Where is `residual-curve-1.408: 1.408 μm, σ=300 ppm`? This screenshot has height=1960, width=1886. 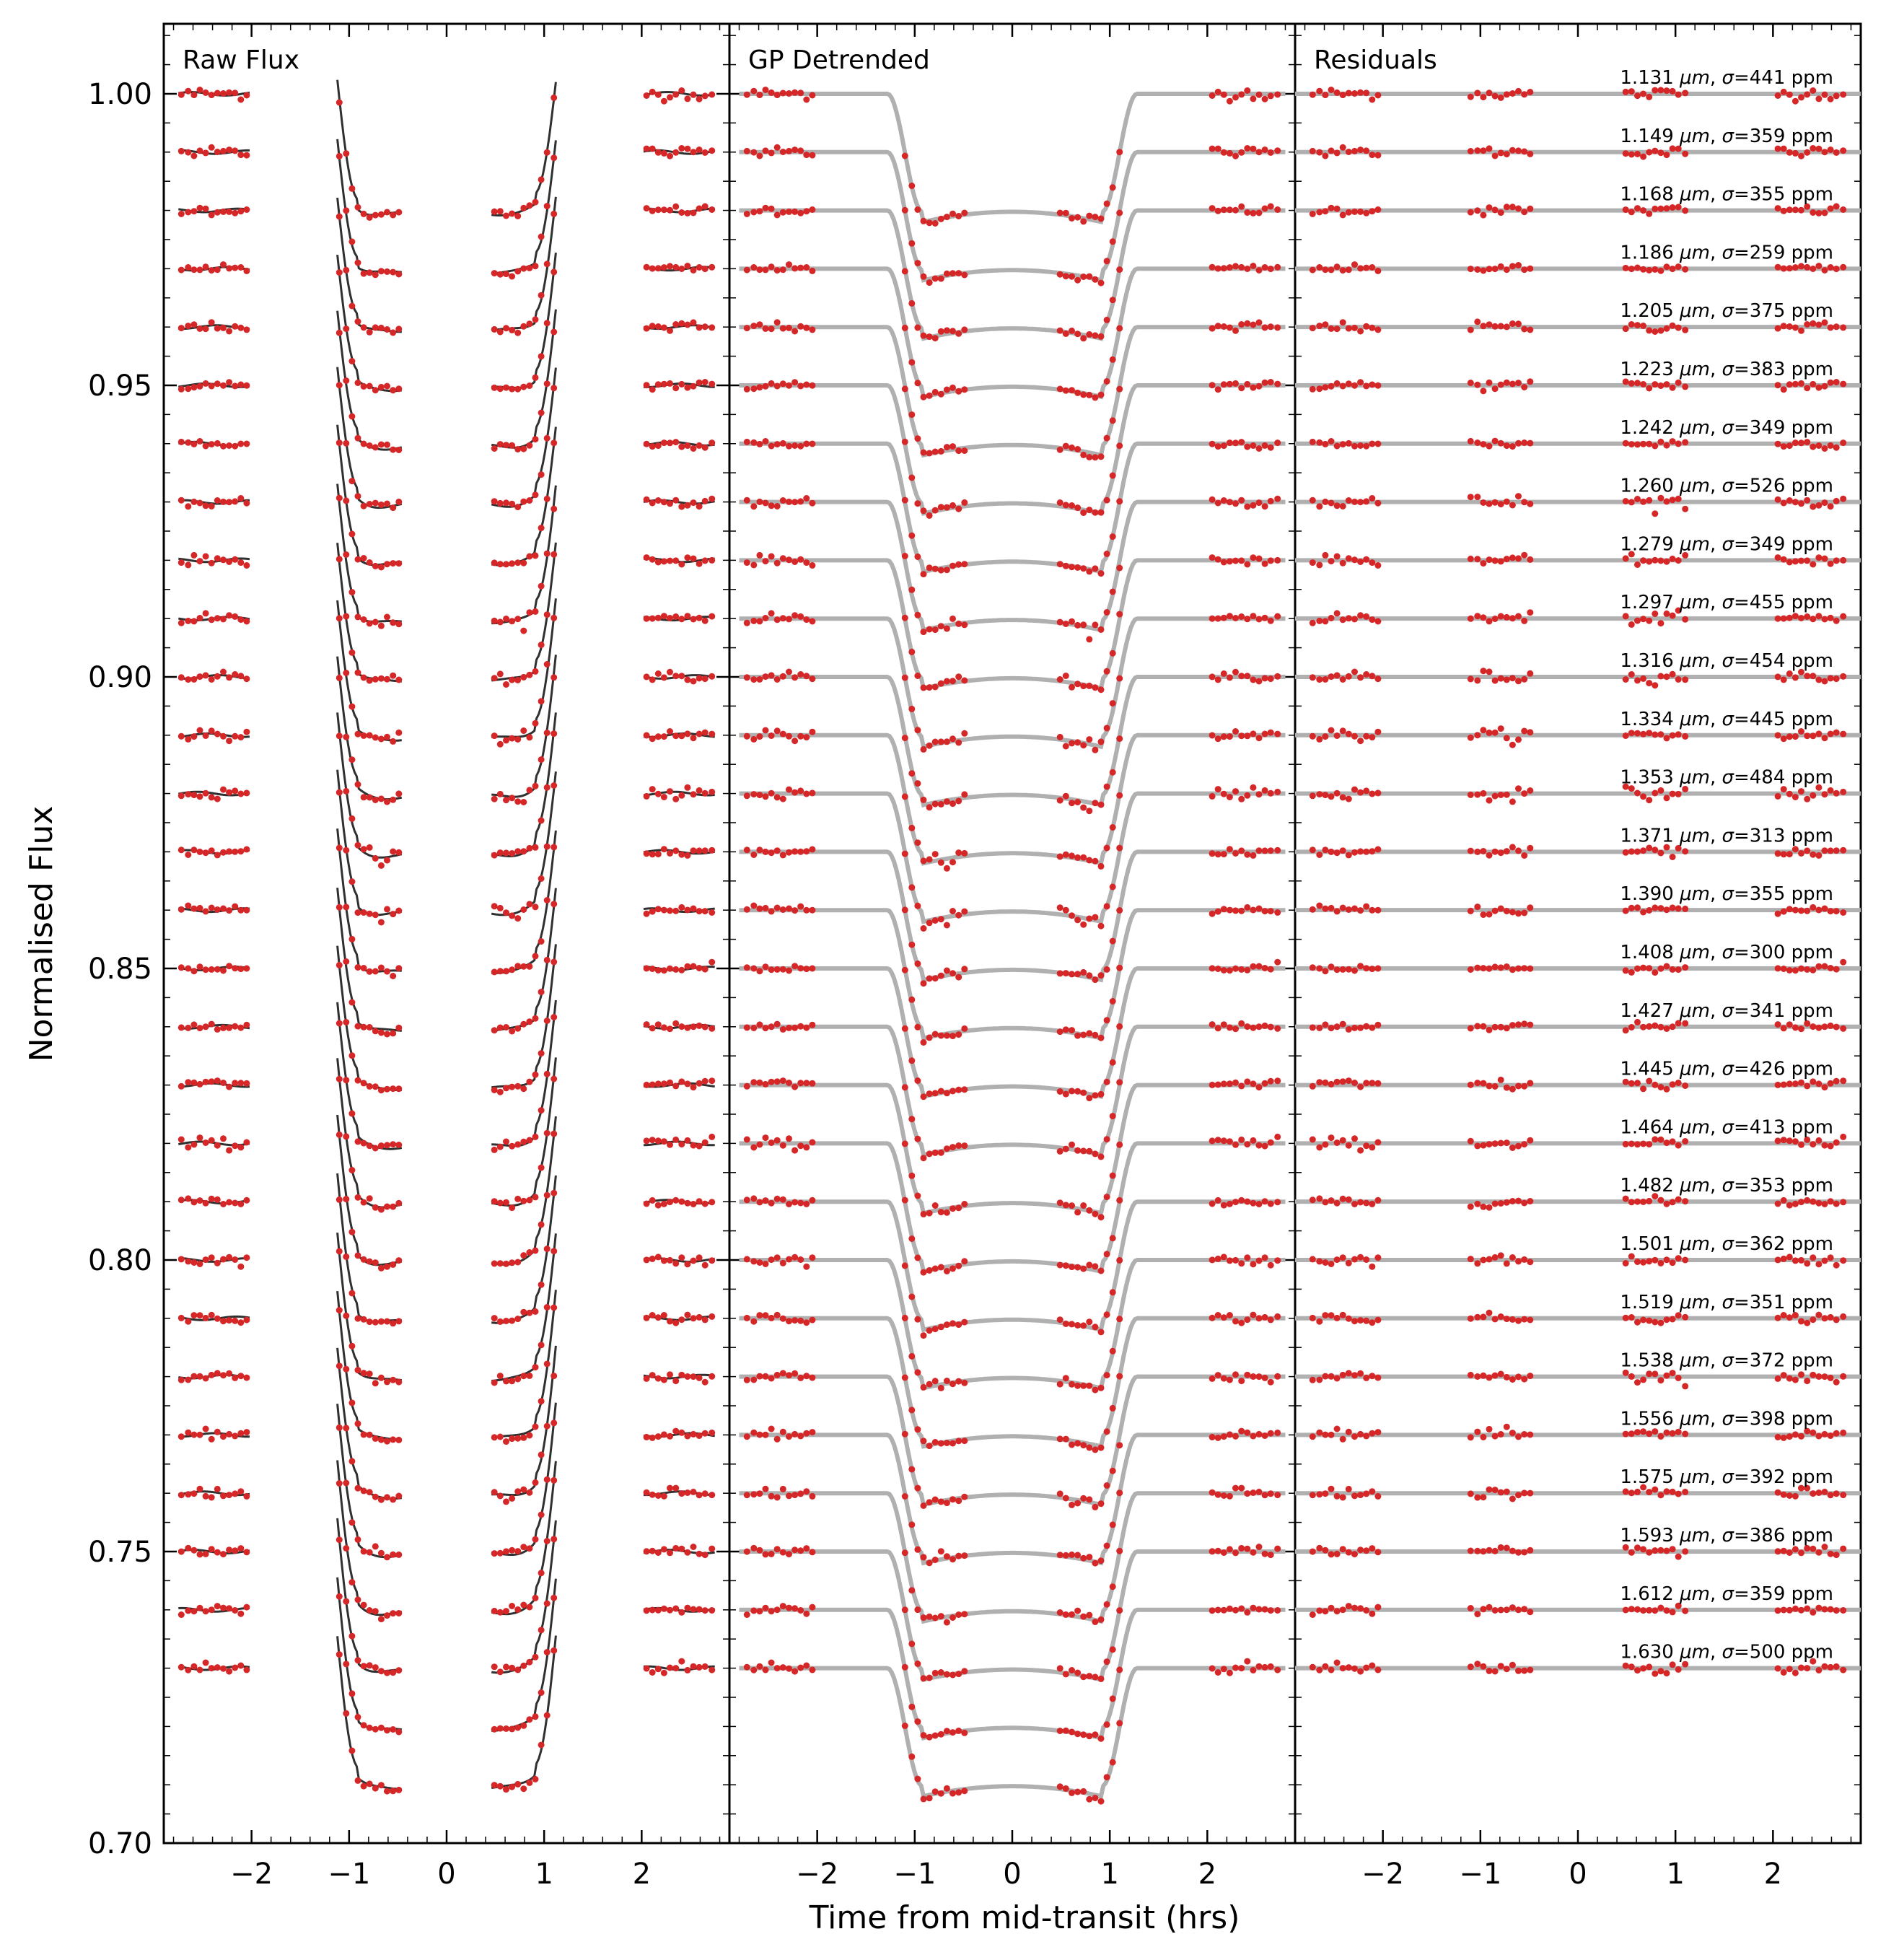 residual-curve-1.408: 1.408 μm, σ=300 ppm is located at coordinates (1578, 959).